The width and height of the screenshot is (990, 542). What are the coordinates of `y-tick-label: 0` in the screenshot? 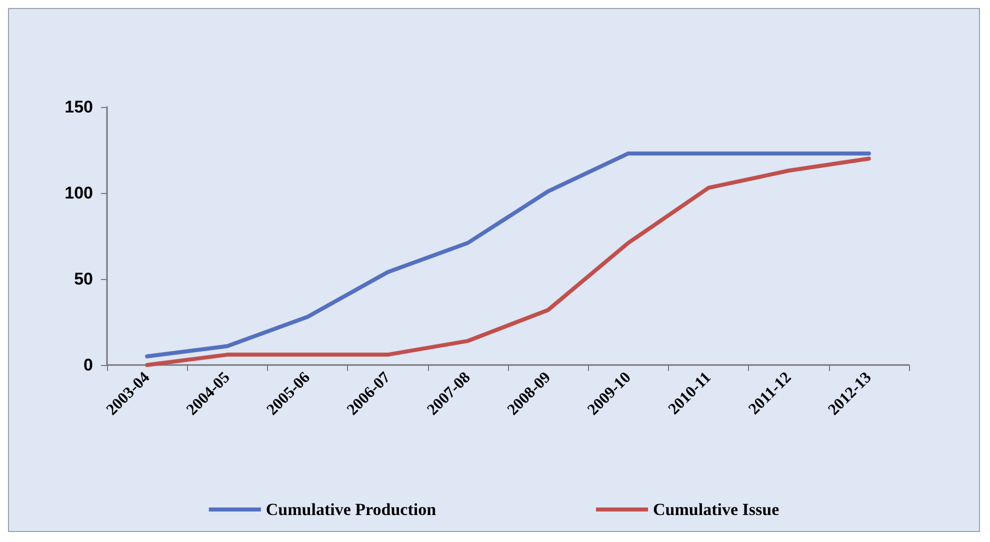 It's located at (88, 365).